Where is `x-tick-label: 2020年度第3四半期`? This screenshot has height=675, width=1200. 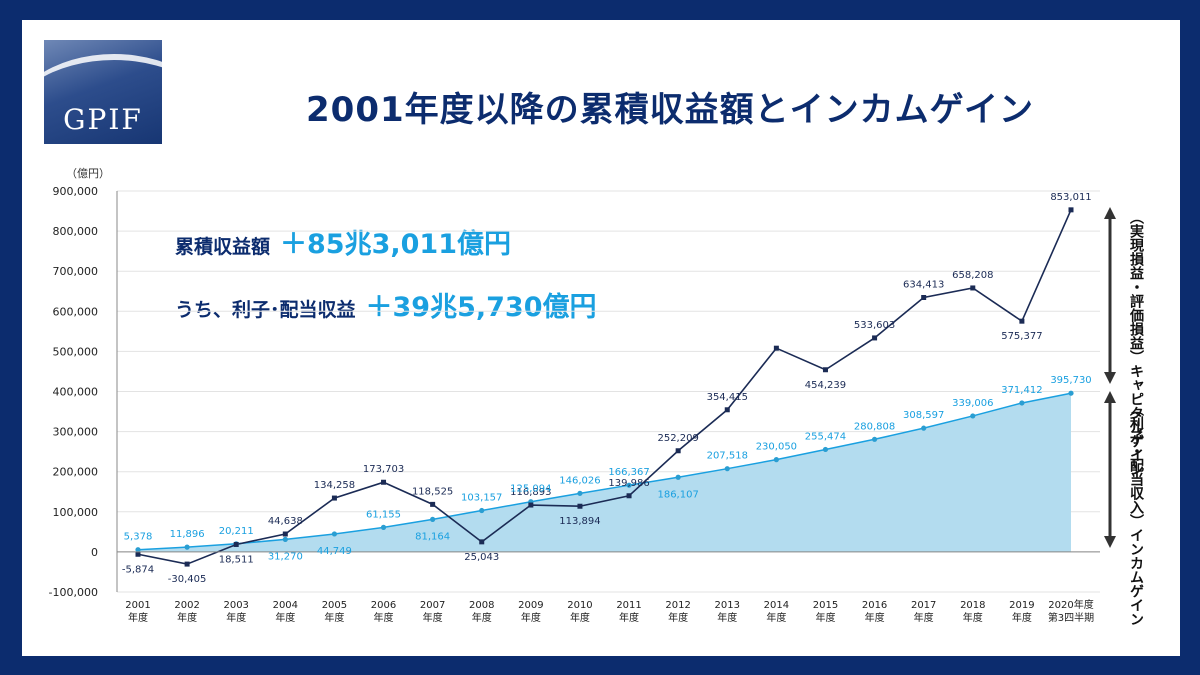 x-tick-label: 2020年度第3四半期 is located at coordinates (1071, 611).